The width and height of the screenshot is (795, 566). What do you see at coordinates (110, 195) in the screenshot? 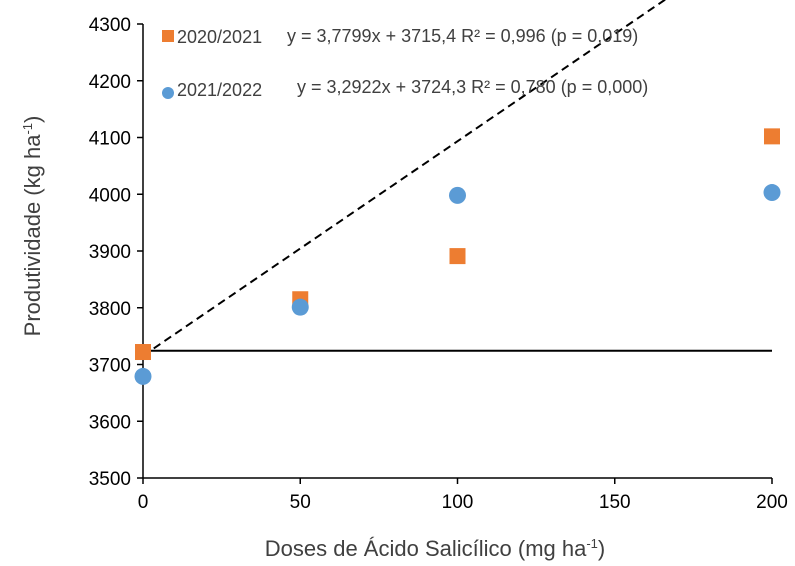
I see `y-tick-label: 4000` at bounding box center [110, 195].